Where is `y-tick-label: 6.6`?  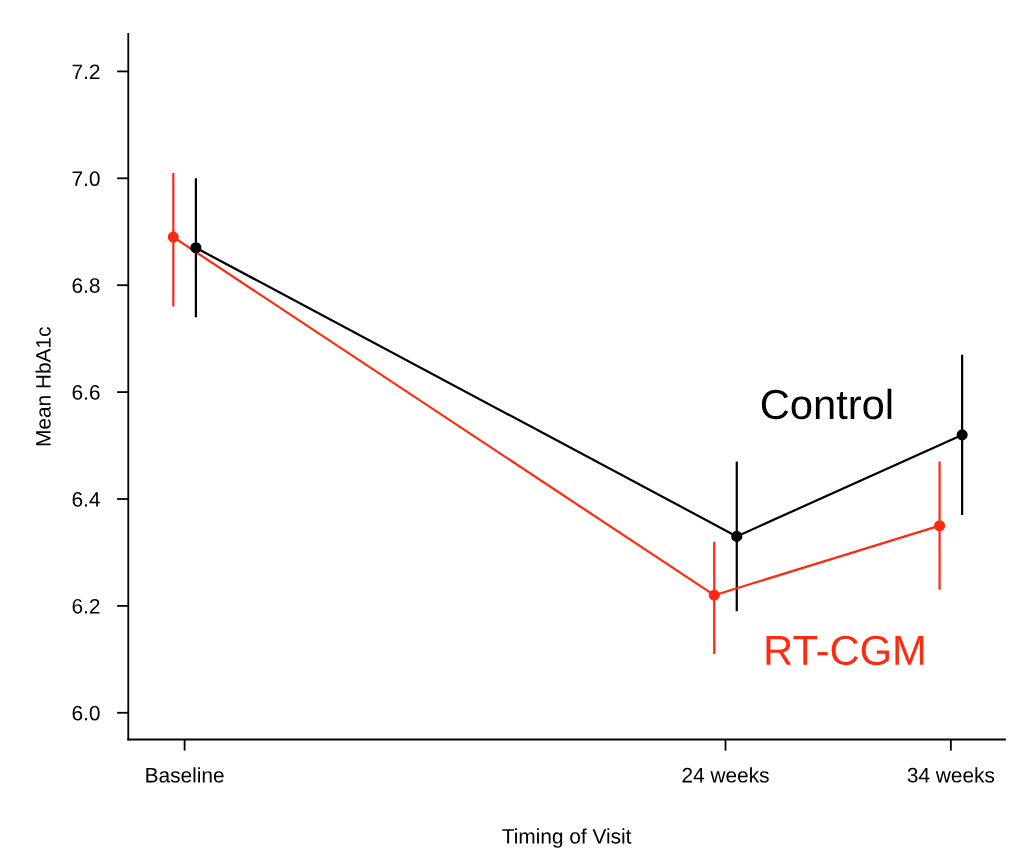
y-tick-label: 6.6 is located at coordinates (86, 392).